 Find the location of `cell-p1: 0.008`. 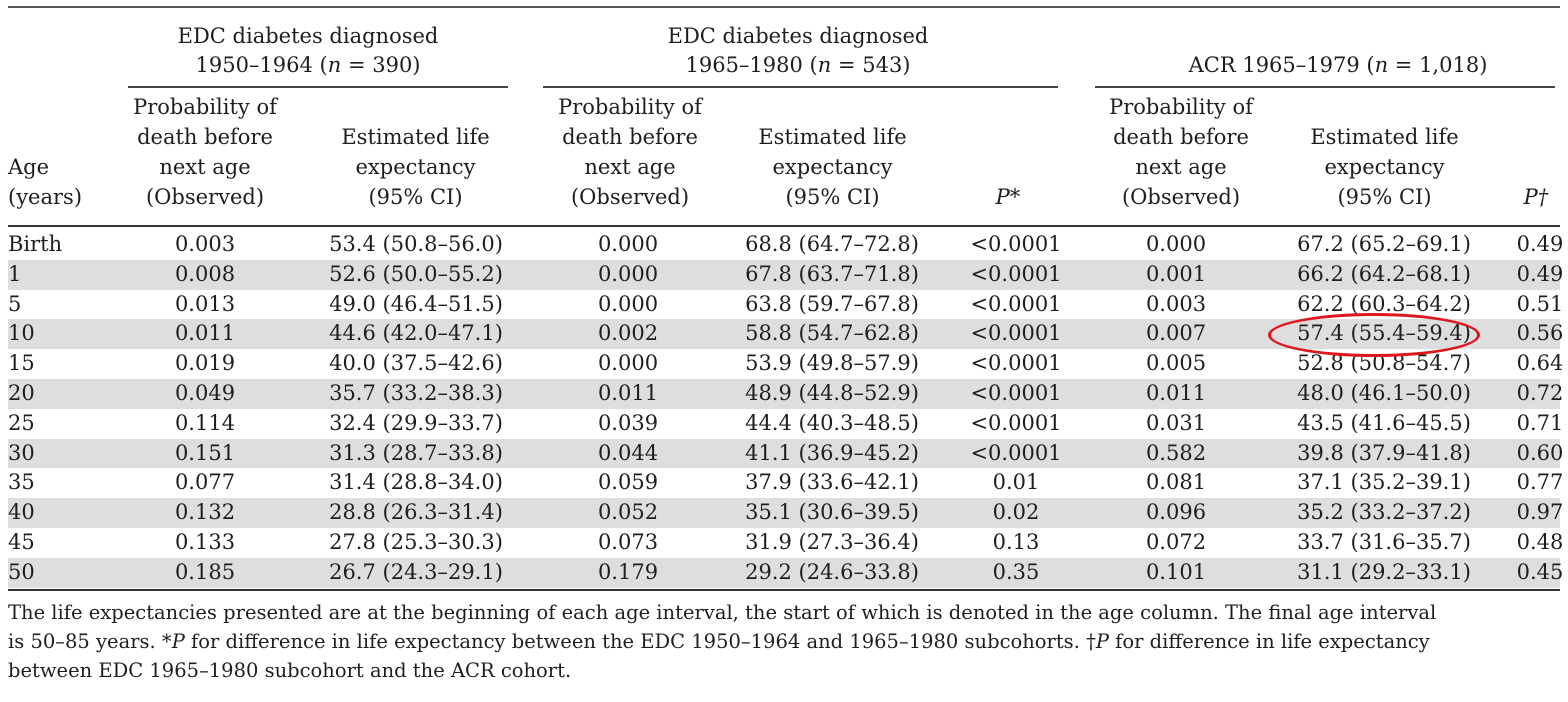

cell-p1: 0.008 is located at coordinates (205, 273).